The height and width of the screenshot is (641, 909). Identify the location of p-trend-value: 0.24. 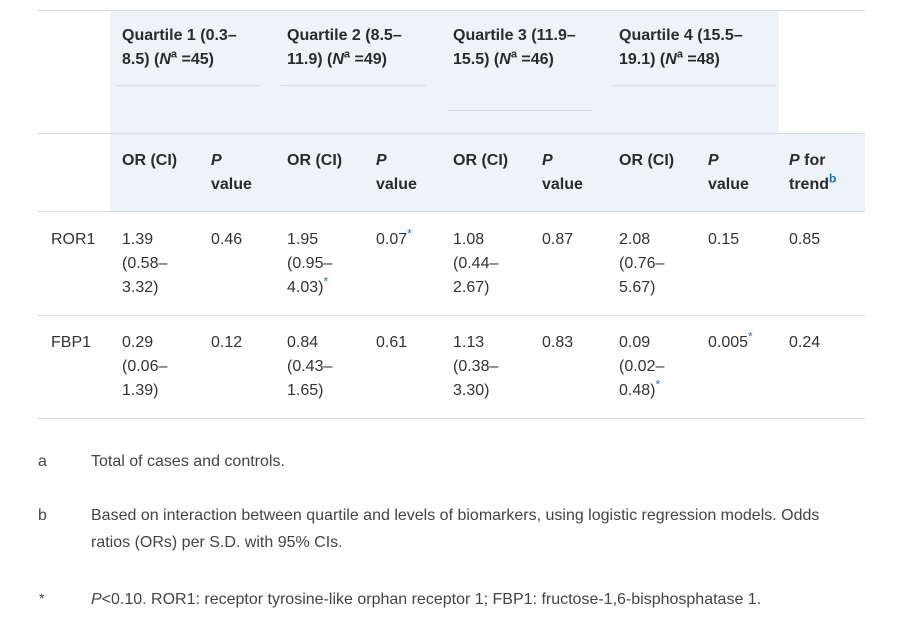
(805, 342).